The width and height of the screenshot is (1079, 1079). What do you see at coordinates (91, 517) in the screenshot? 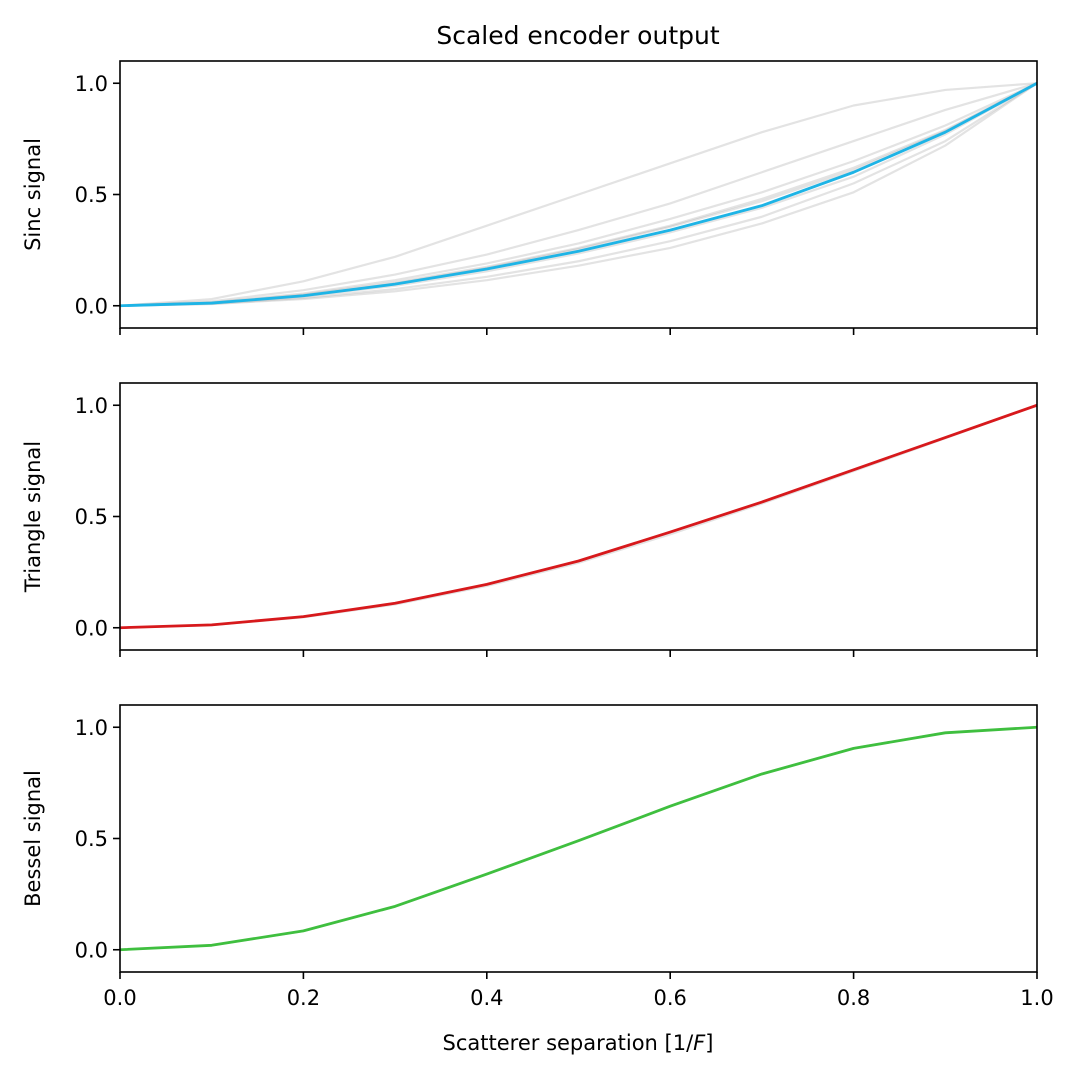
I see `triangle-y-tick-label-1: 0.5` at bounding box center [91, 517].